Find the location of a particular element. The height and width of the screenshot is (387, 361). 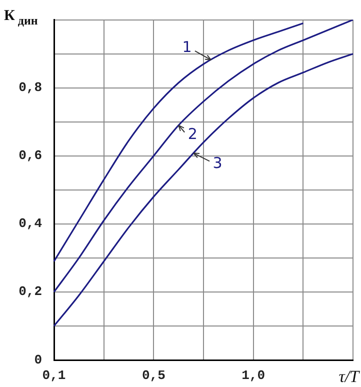

x-tick-label: 0,1 is located at coordinates (54, 376).